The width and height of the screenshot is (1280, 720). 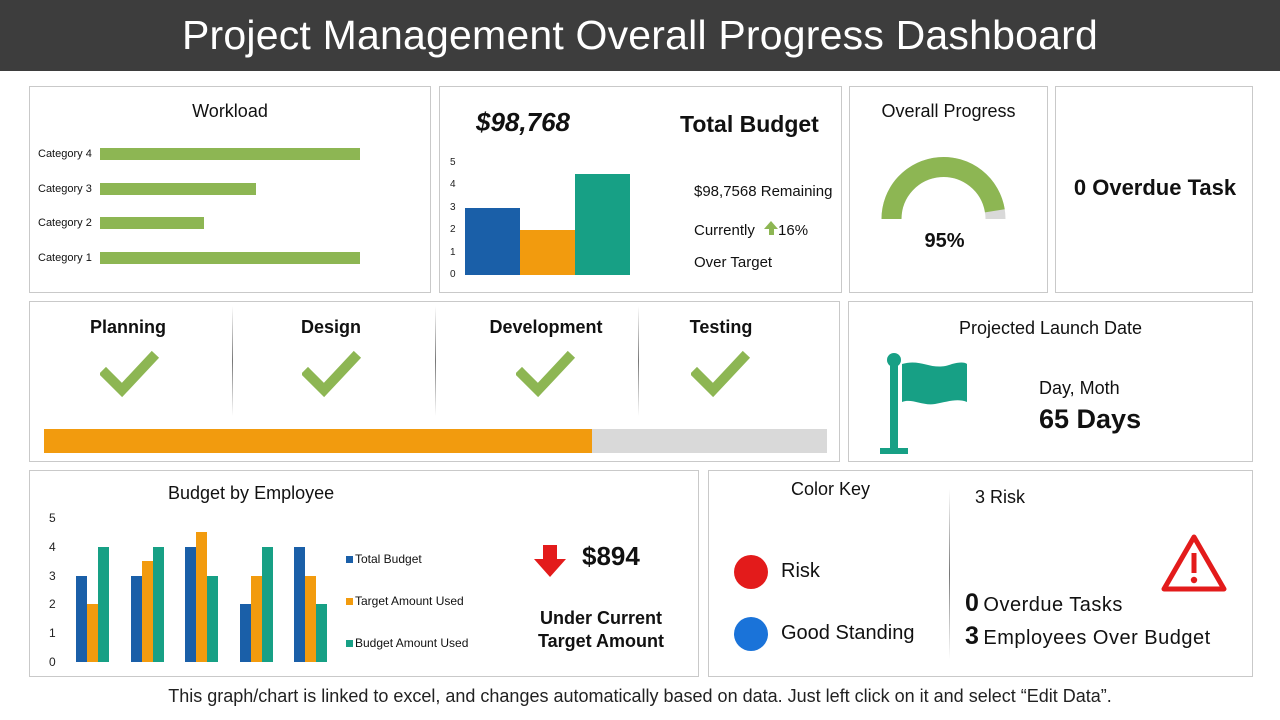 I want to click on overdue-count: 0, so click(x=972, y=603).